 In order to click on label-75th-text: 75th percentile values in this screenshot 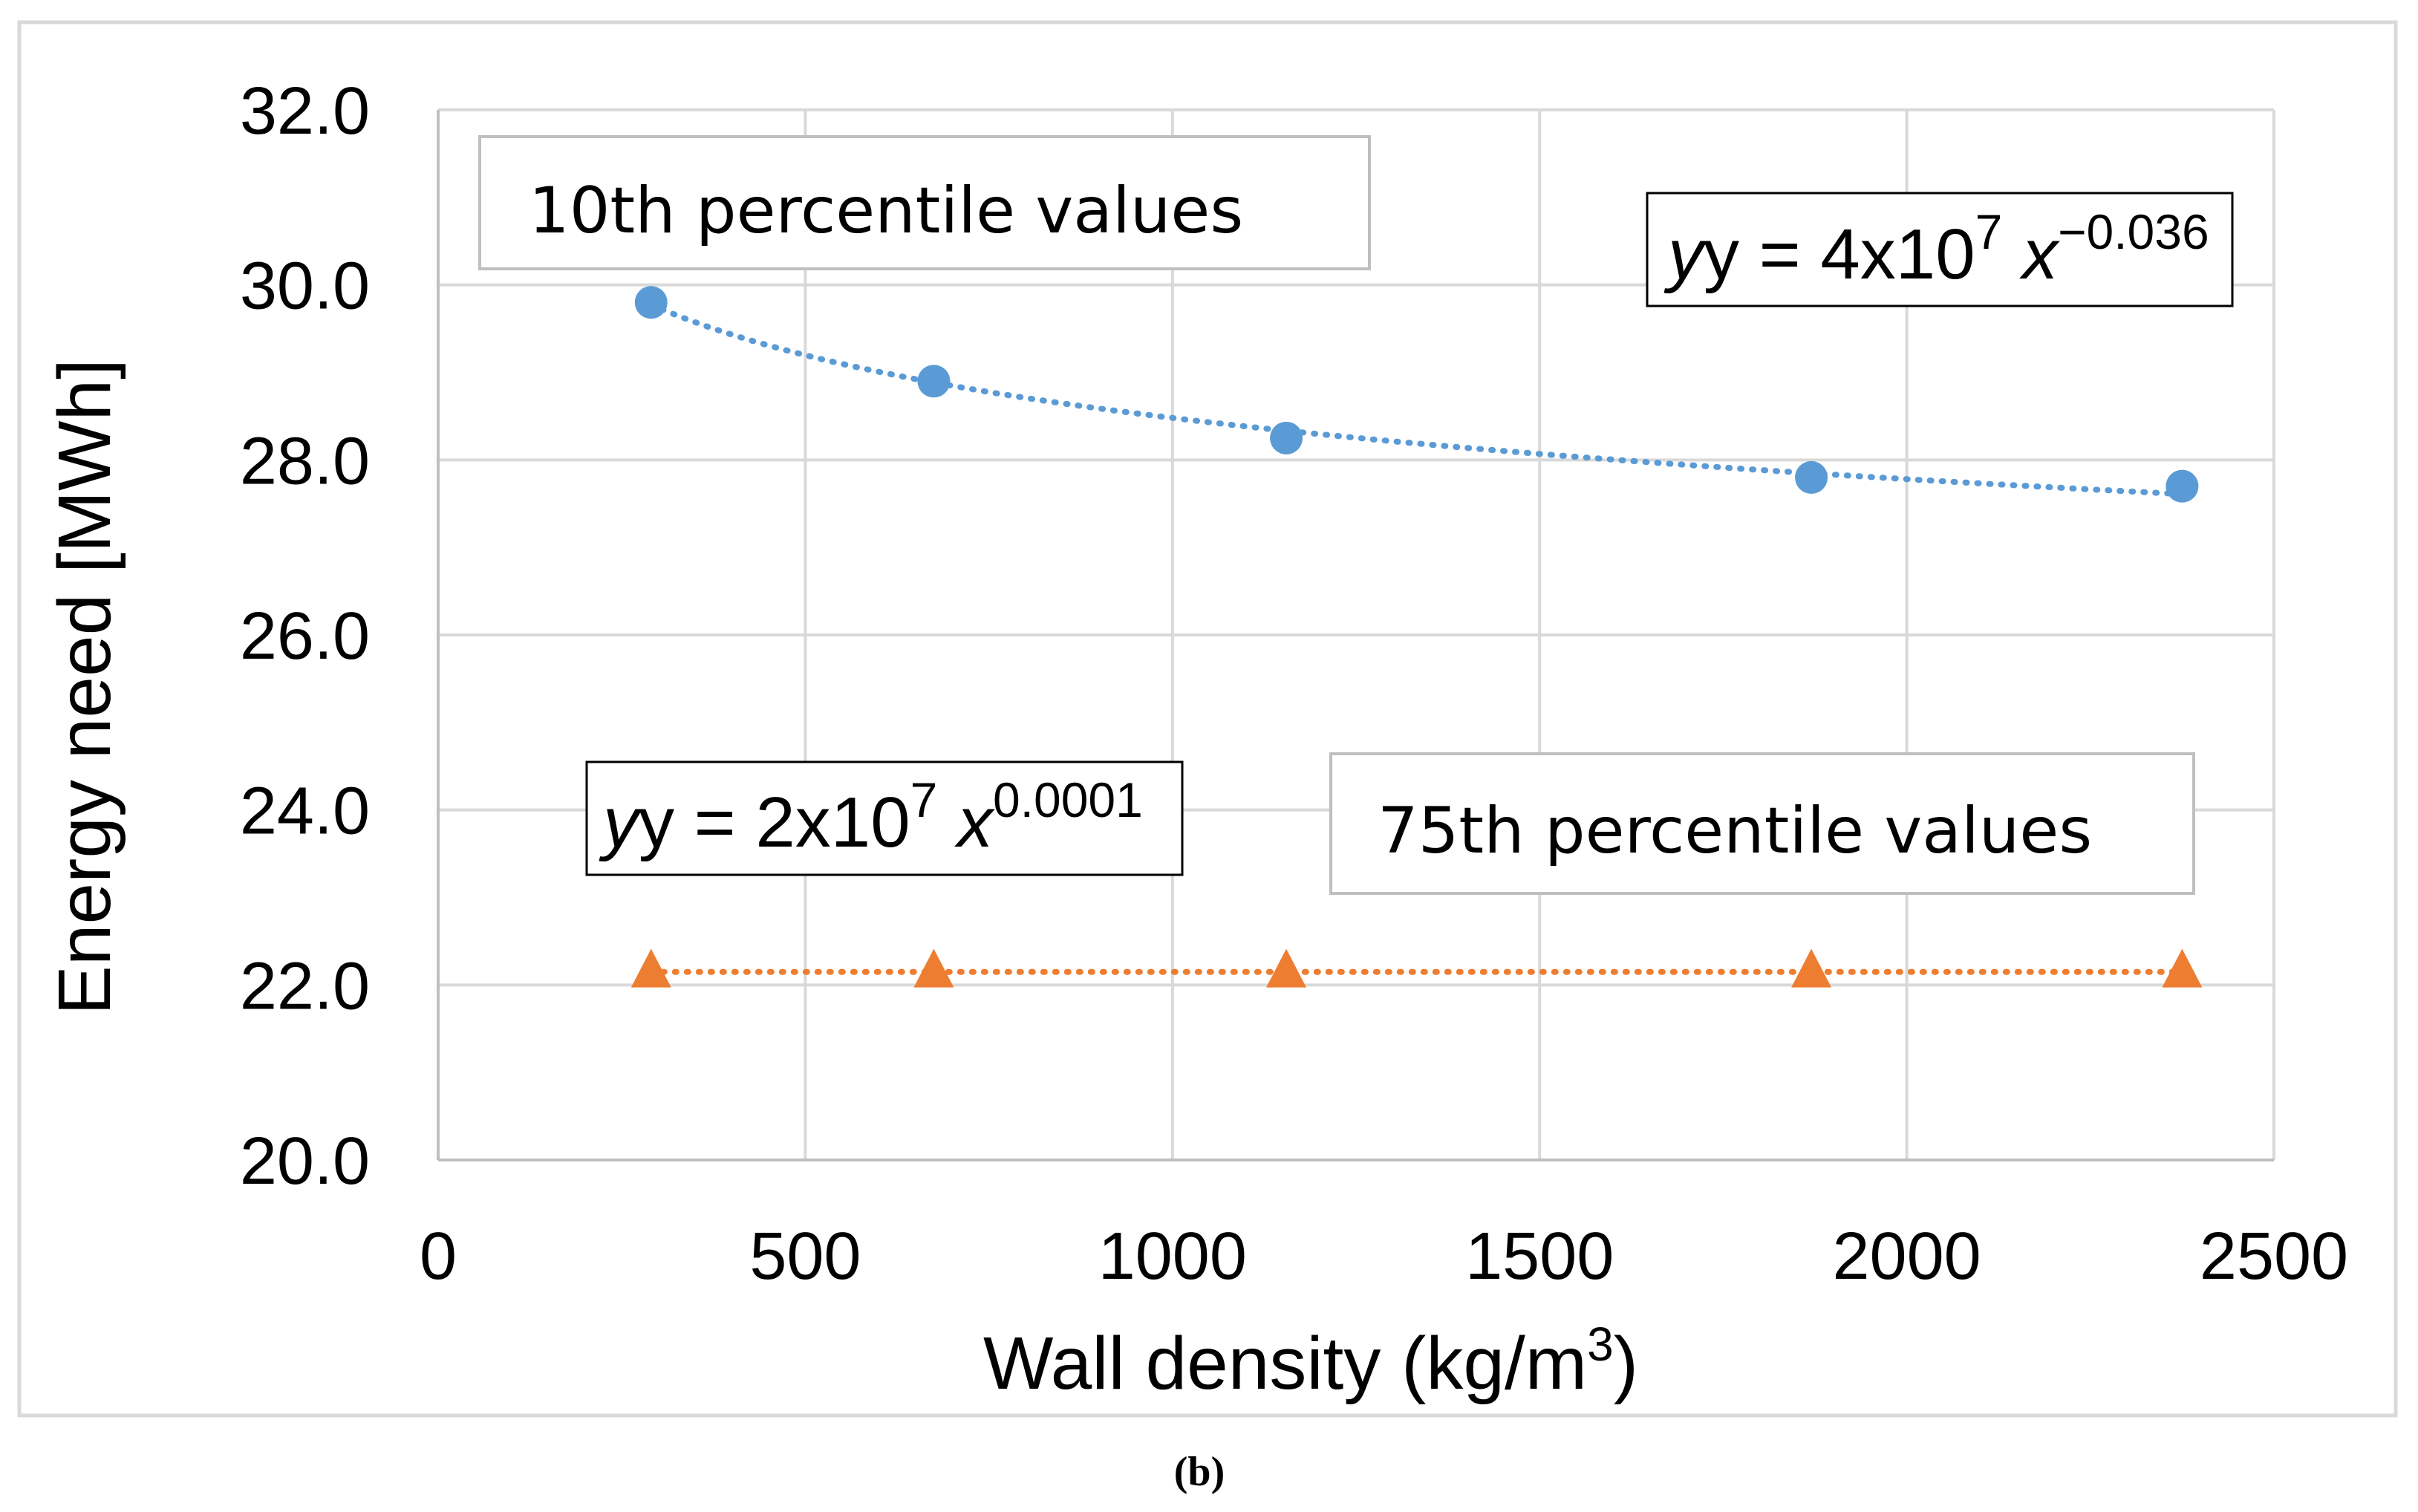, I will do `click(1735, 831)`.